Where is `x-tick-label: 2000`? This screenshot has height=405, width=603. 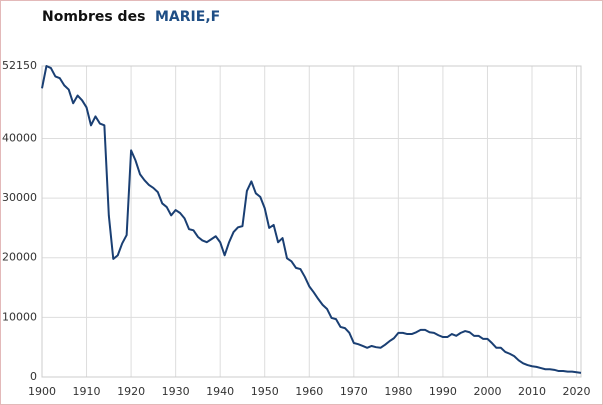 x-tick-label: 2000 is located at coordinates (487, 391).